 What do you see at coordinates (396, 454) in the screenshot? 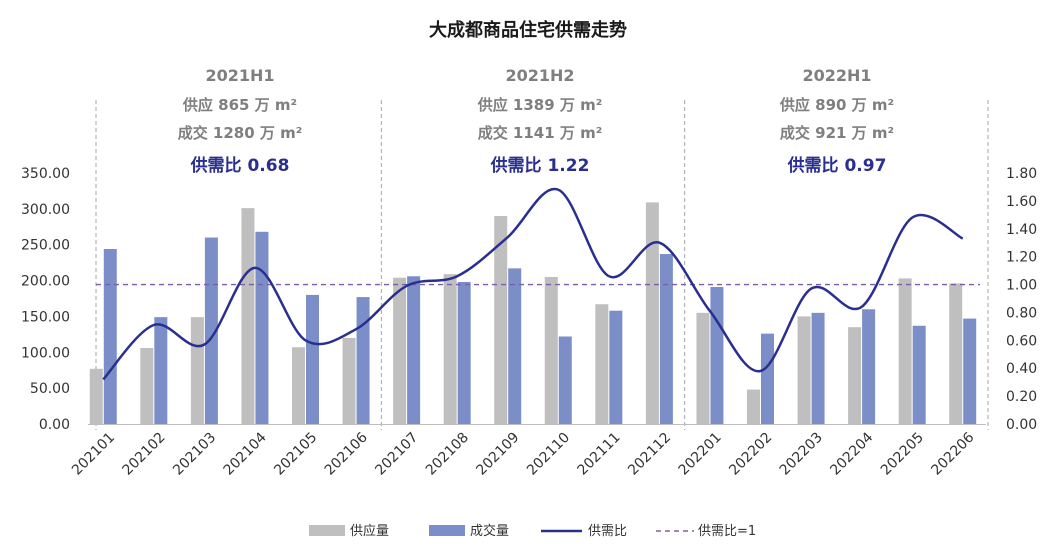
I see `x-tick-label: 202107` at bounding box center [396, 454].